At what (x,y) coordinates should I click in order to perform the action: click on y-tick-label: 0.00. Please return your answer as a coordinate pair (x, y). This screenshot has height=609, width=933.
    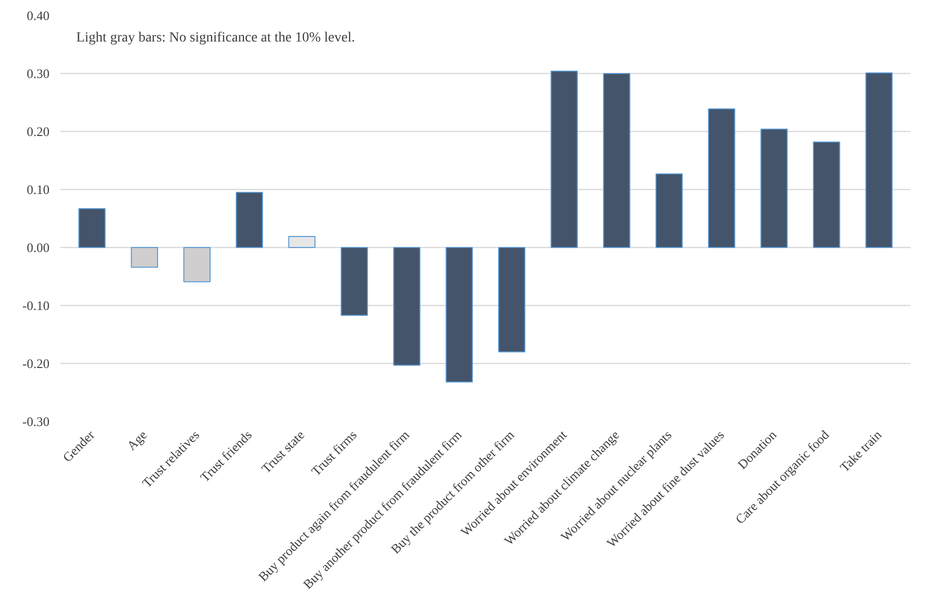
    Looking at the image, I should click on (38, 247).